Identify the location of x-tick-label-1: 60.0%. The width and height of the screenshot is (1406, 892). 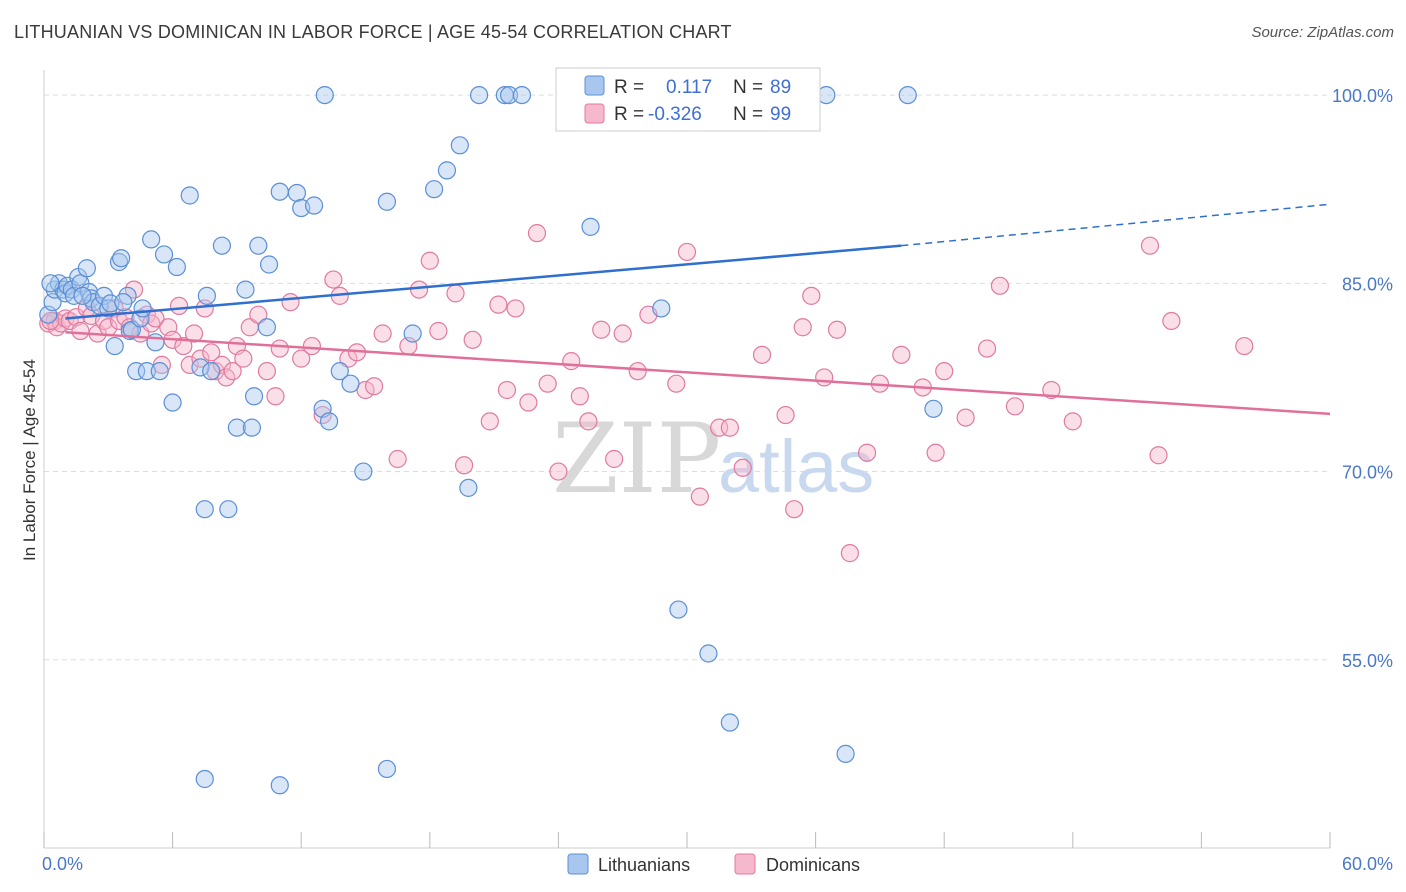
(1367, 864).